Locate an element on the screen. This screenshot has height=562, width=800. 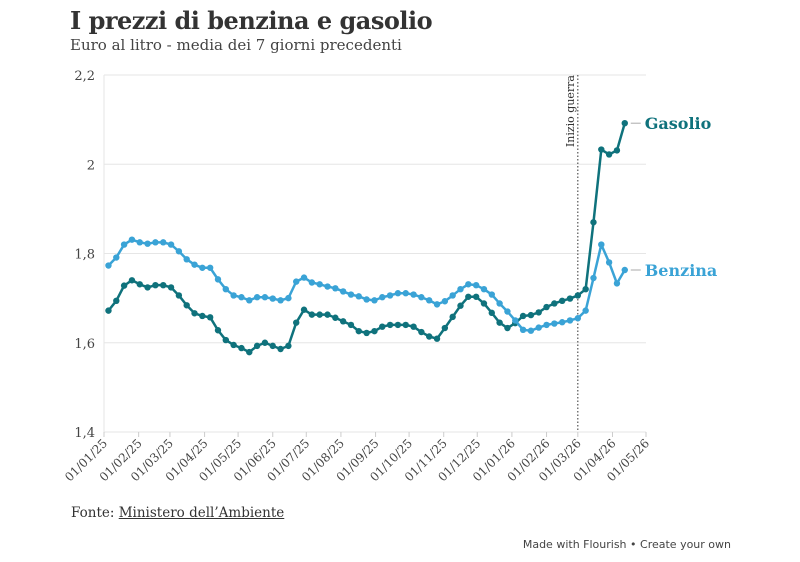
create-your-own-link: Create your own is located at coordinates (685, 544).